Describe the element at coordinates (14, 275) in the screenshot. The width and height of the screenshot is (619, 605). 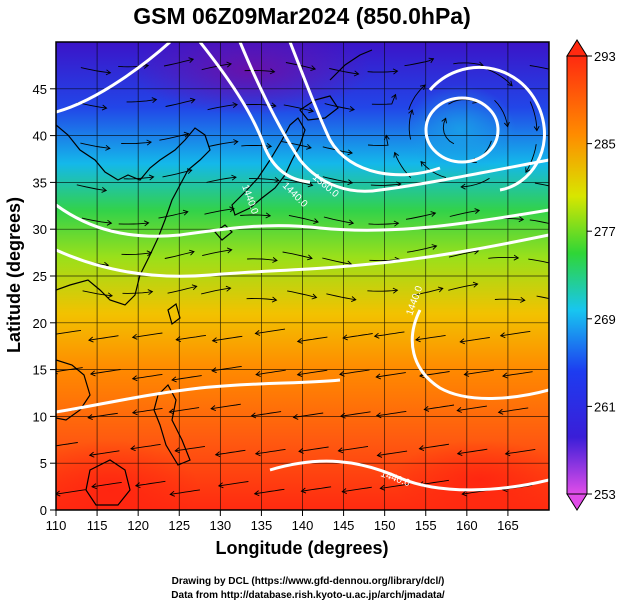
I see `y-axis-label: Latitude (degrees)` at that location.